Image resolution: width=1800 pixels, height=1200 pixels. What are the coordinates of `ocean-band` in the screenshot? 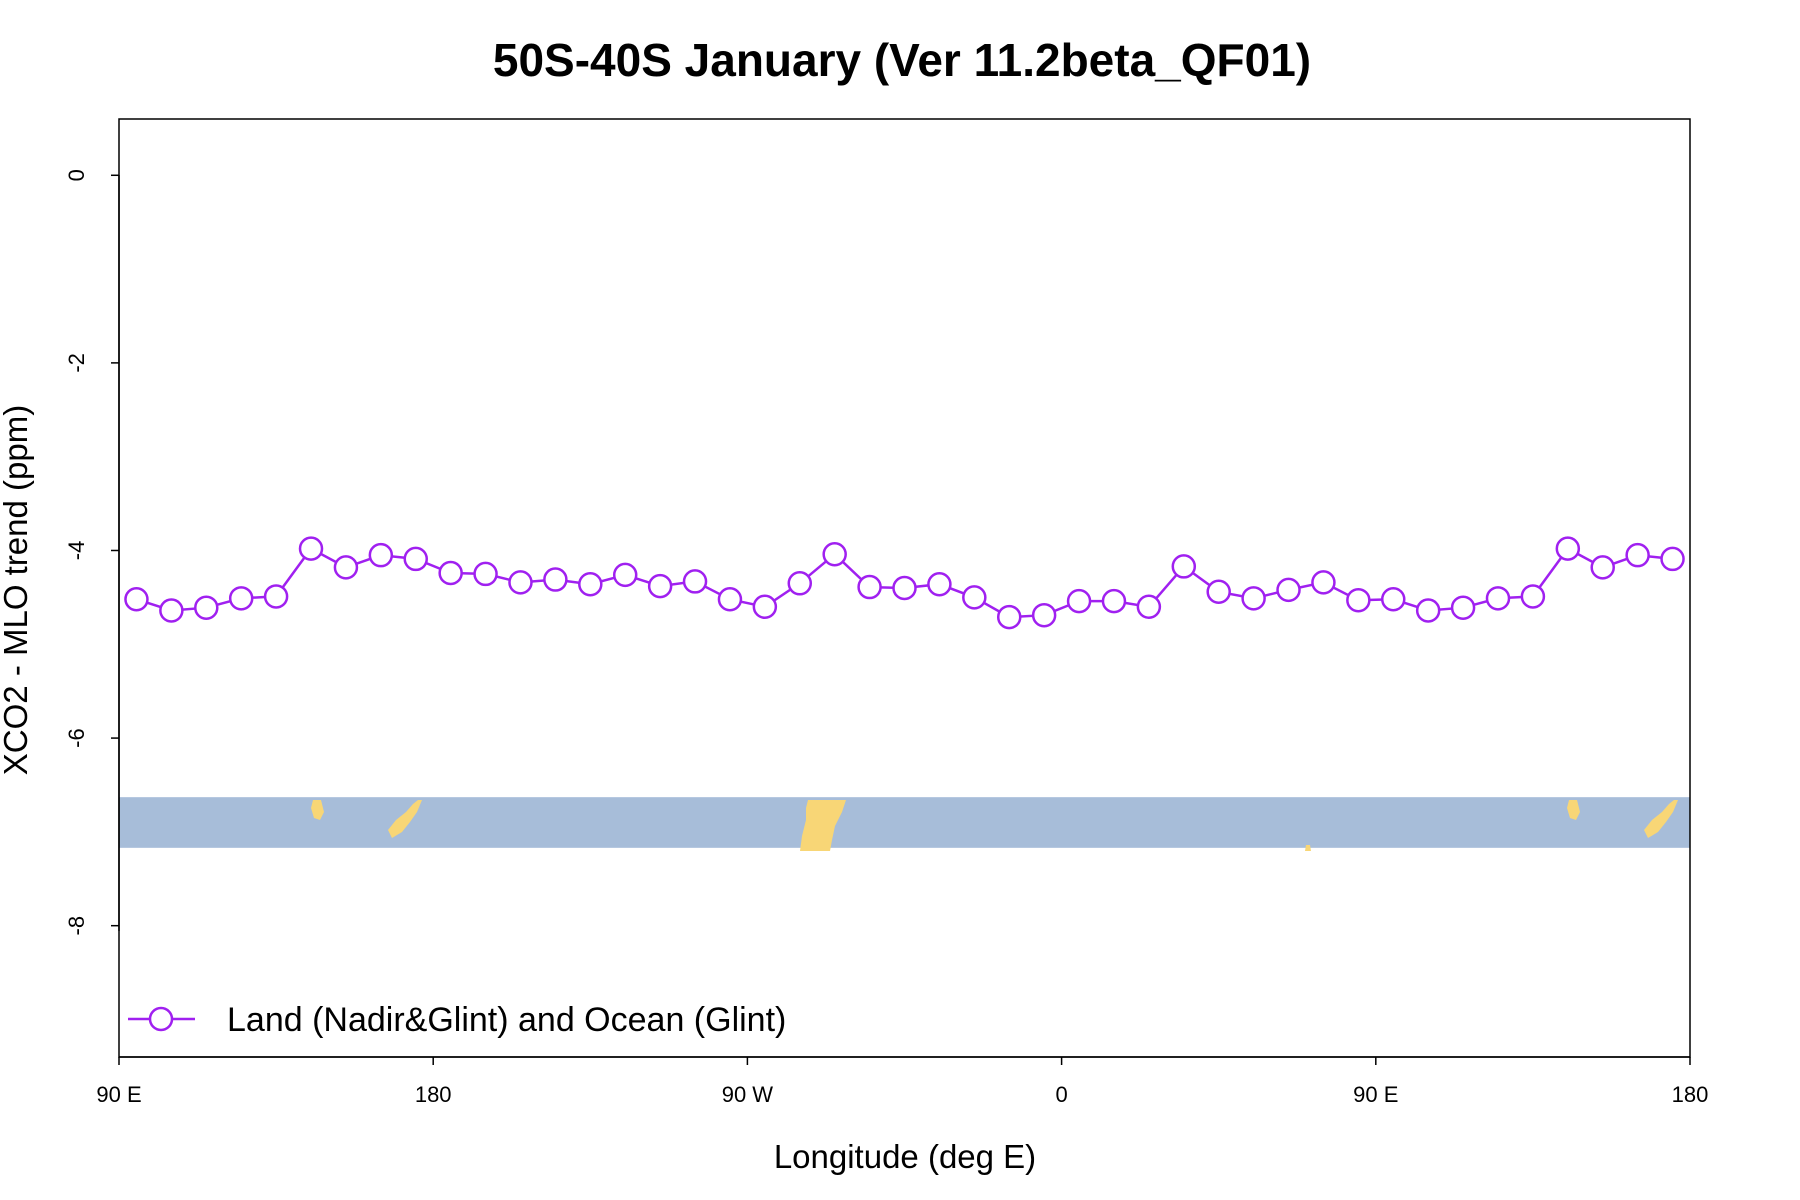 It's located at (904, 822).